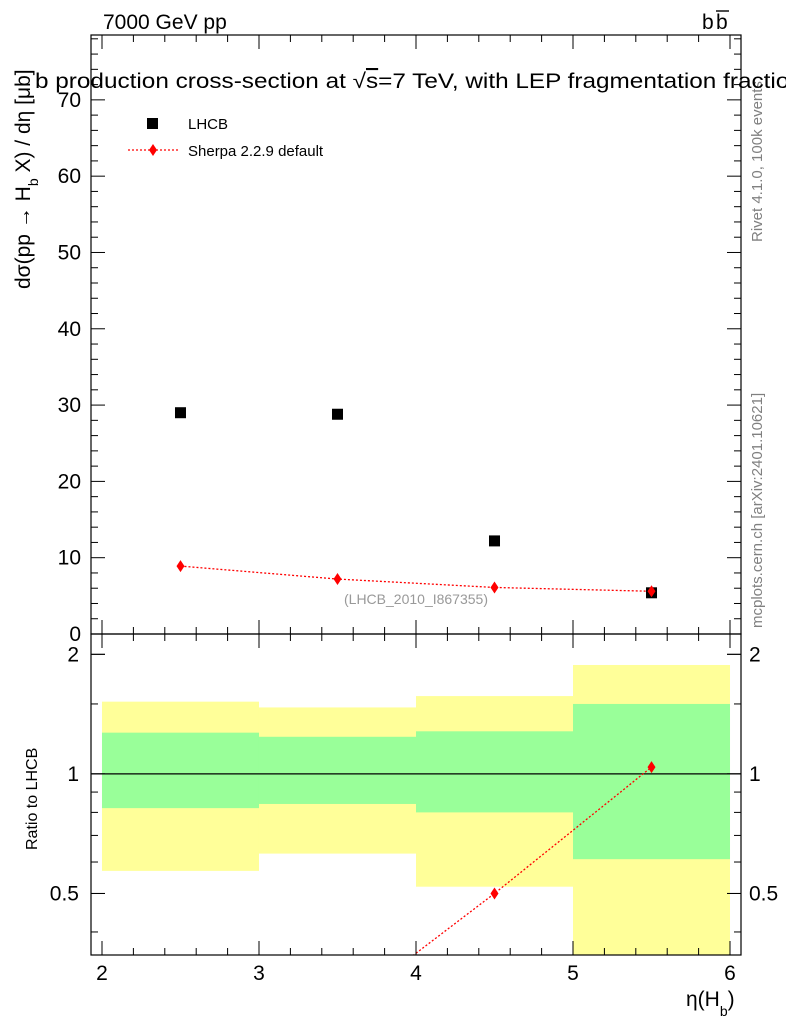 Image resolution: width=786 pixels, height=1024 pixels. I want to click on x-tick-label: 6, so click(730, 973).